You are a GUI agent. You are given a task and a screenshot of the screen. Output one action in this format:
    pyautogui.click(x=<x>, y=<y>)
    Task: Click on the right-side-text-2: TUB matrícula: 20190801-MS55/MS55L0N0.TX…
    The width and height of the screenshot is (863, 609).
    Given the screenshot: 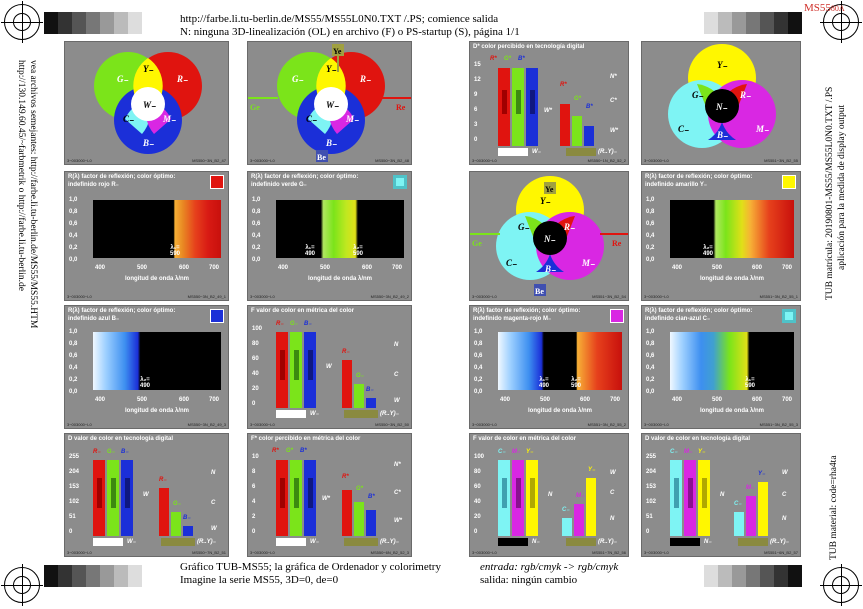 What is the action you would take?
    pyautogui.click(x=830, y=193)
    